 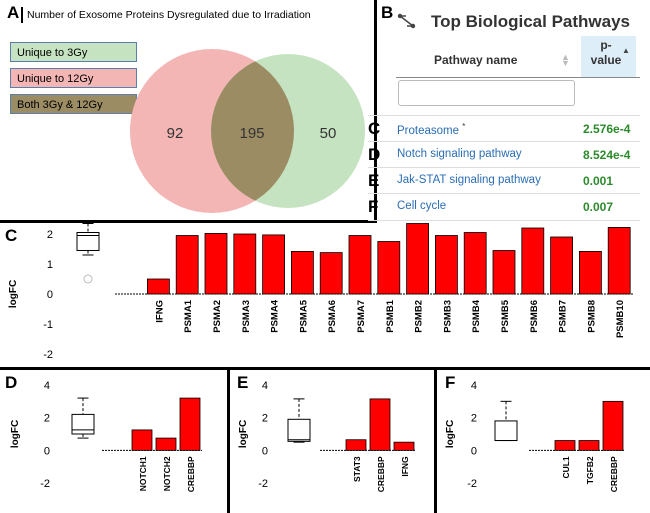 What do you see at coordinates (590, 470) in the screenshot?
I see `category-label: TGFB2` at bounding box center [590, 470].